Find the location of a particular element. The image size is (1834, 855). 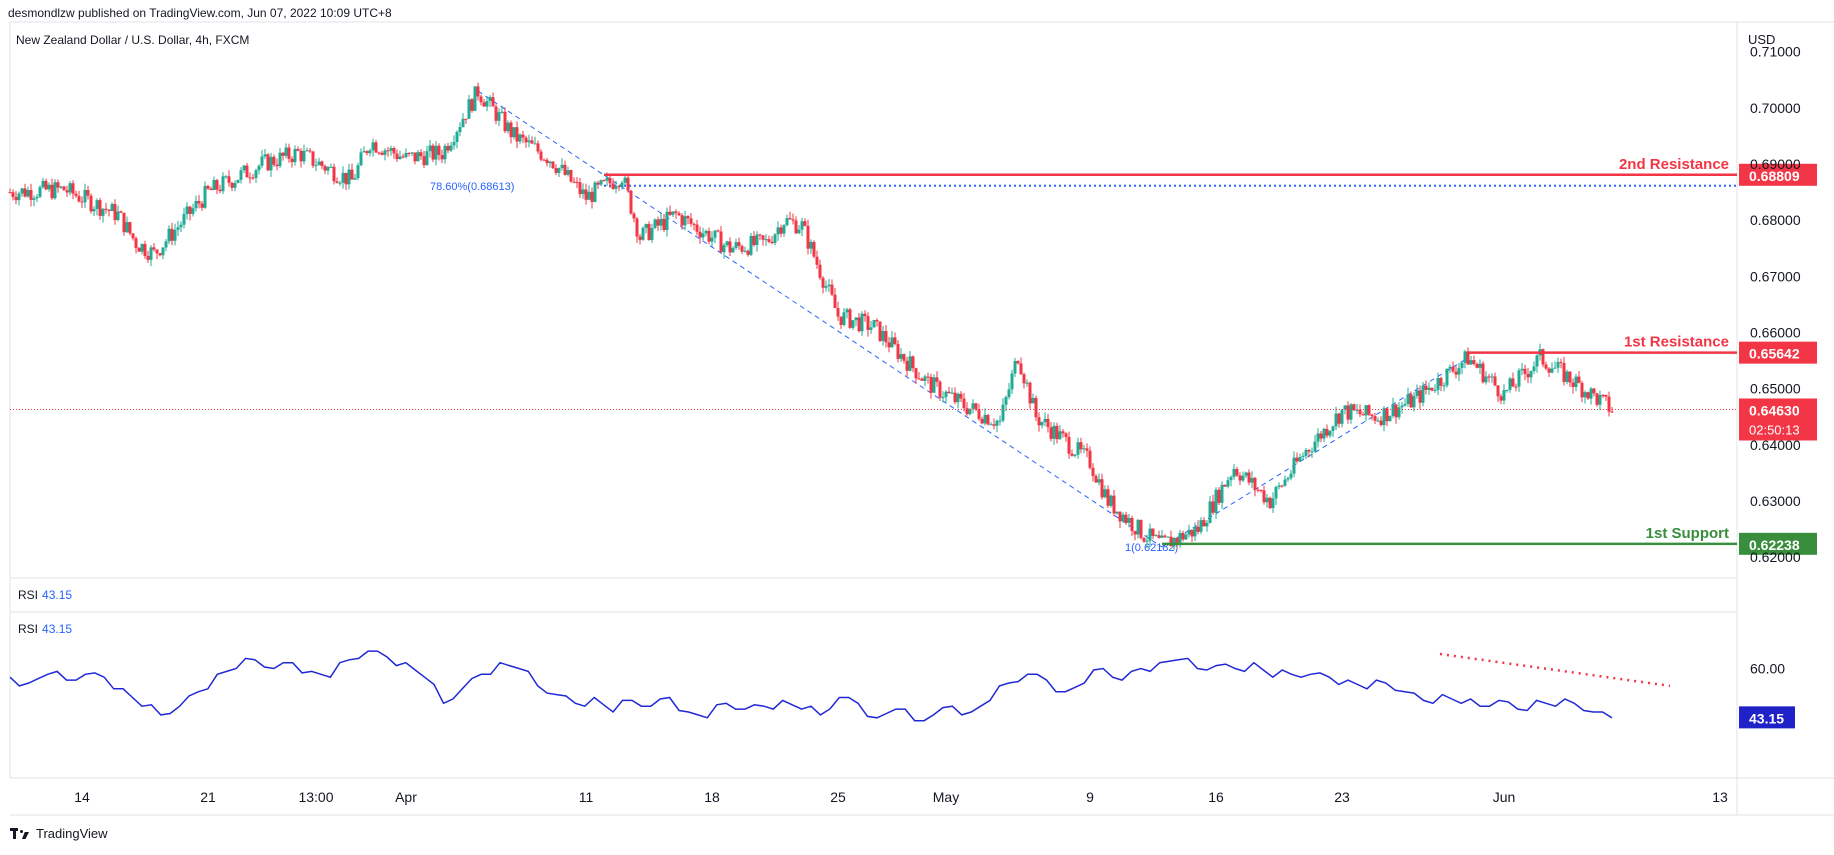

rsi-legend-2: RSI 43.15 is located at coordinates (45, 629).